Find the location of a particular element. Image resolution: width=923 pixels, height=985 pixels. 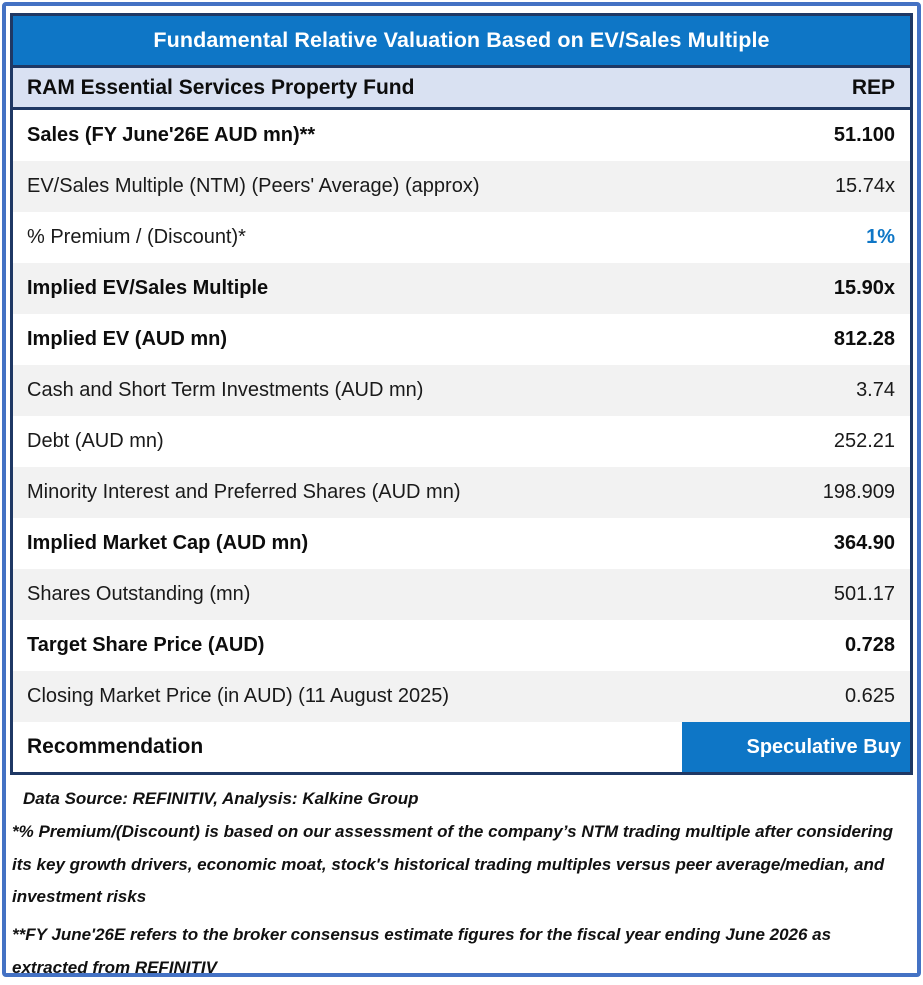

row-label: % Premium / (Discount)* is located at coordinates (136, 237).